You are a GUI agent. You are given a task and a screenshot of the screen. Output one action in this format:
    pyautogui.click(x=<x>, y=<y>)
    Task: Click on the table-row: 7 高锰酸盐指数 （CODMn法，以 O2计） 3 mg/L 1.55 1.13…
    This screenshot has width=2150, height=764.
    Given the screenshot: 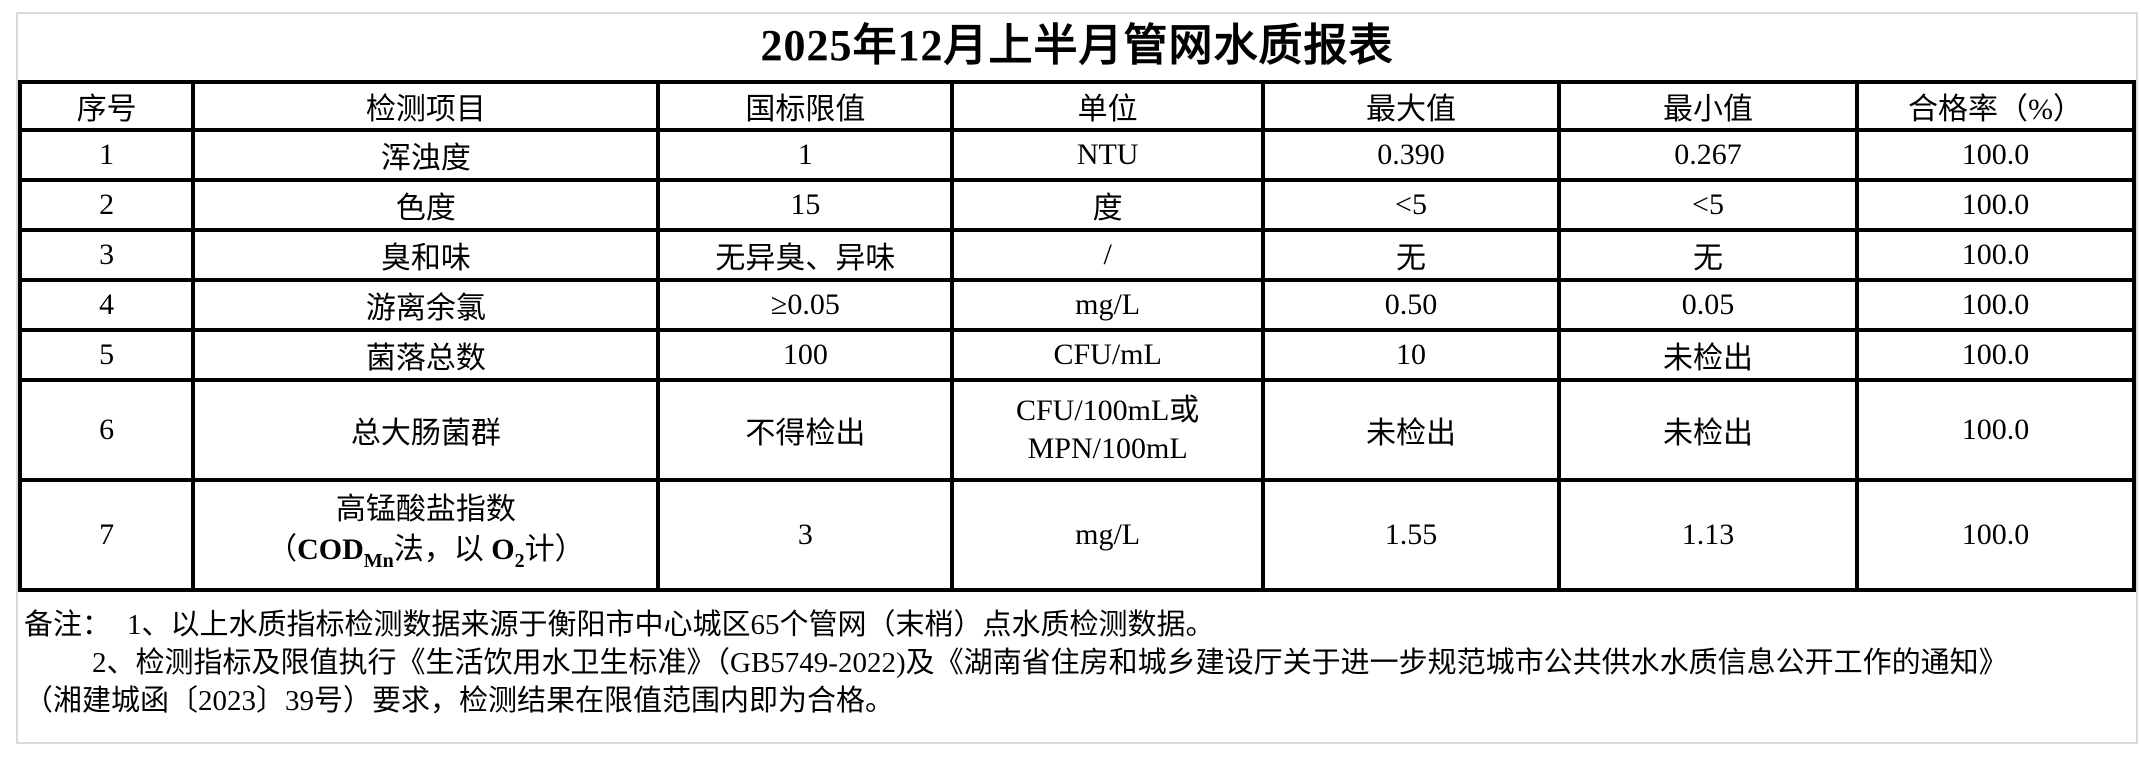 What is the action you would take?
    pyautogui.click(x=1076, y=535)
    